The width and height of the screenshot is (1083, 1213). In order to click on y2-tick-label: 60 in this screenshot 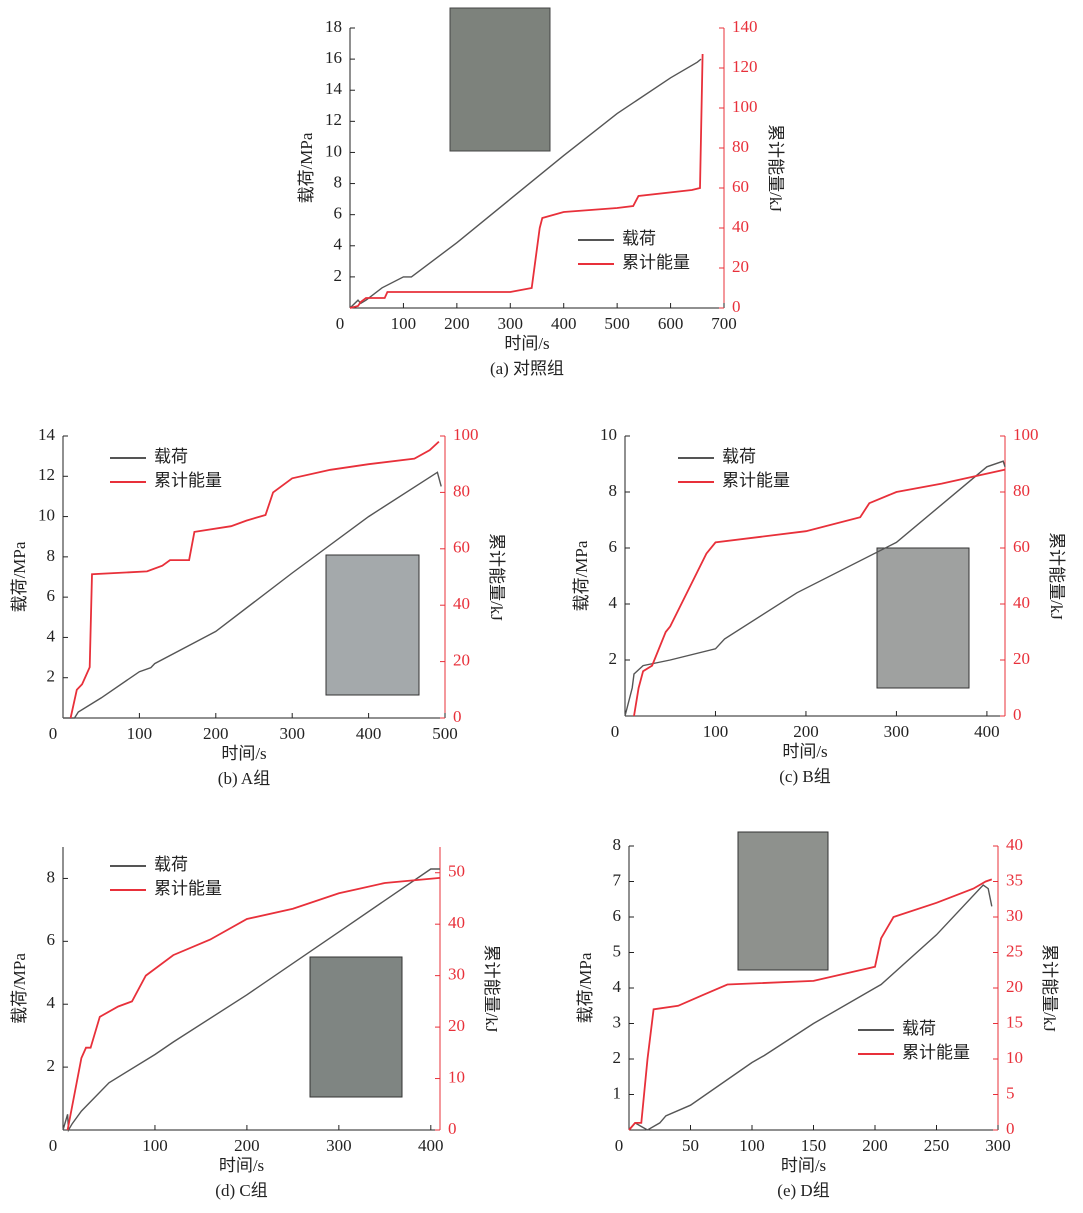, I will do `click(1021, 546)`.